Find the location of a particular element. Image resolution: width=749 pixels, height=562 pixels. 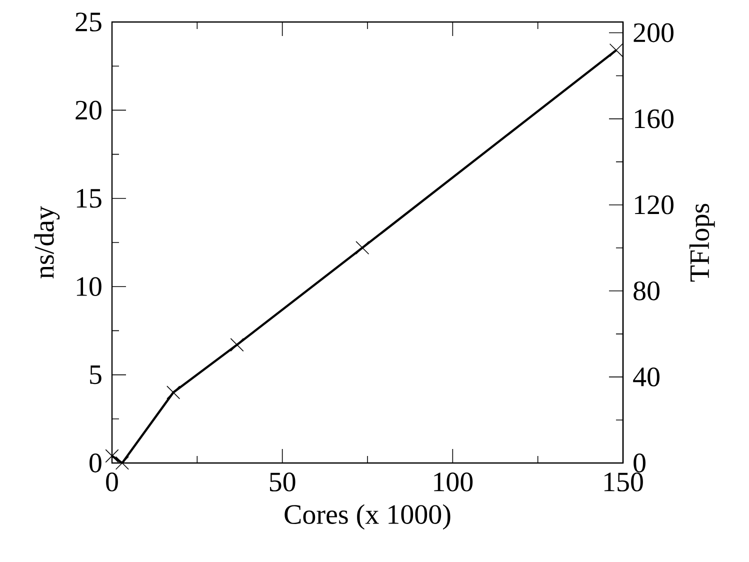

x-tick-label: 50 is located at coordinates (283, 482).